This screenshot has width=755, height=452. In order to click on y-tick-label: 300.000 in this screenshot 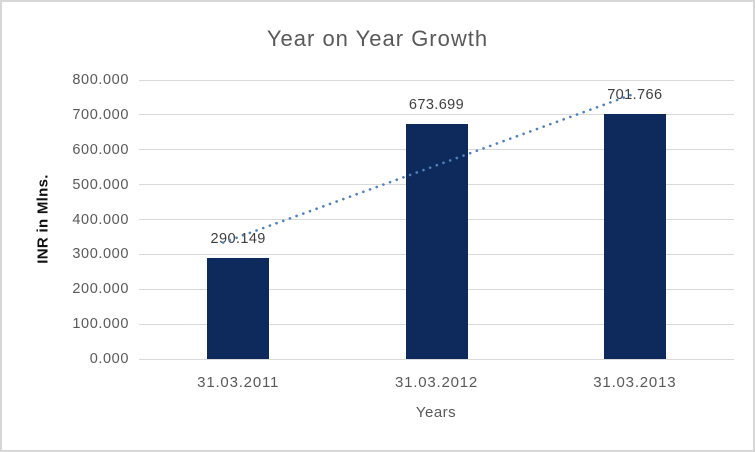, I will do `click(100, 254)`.